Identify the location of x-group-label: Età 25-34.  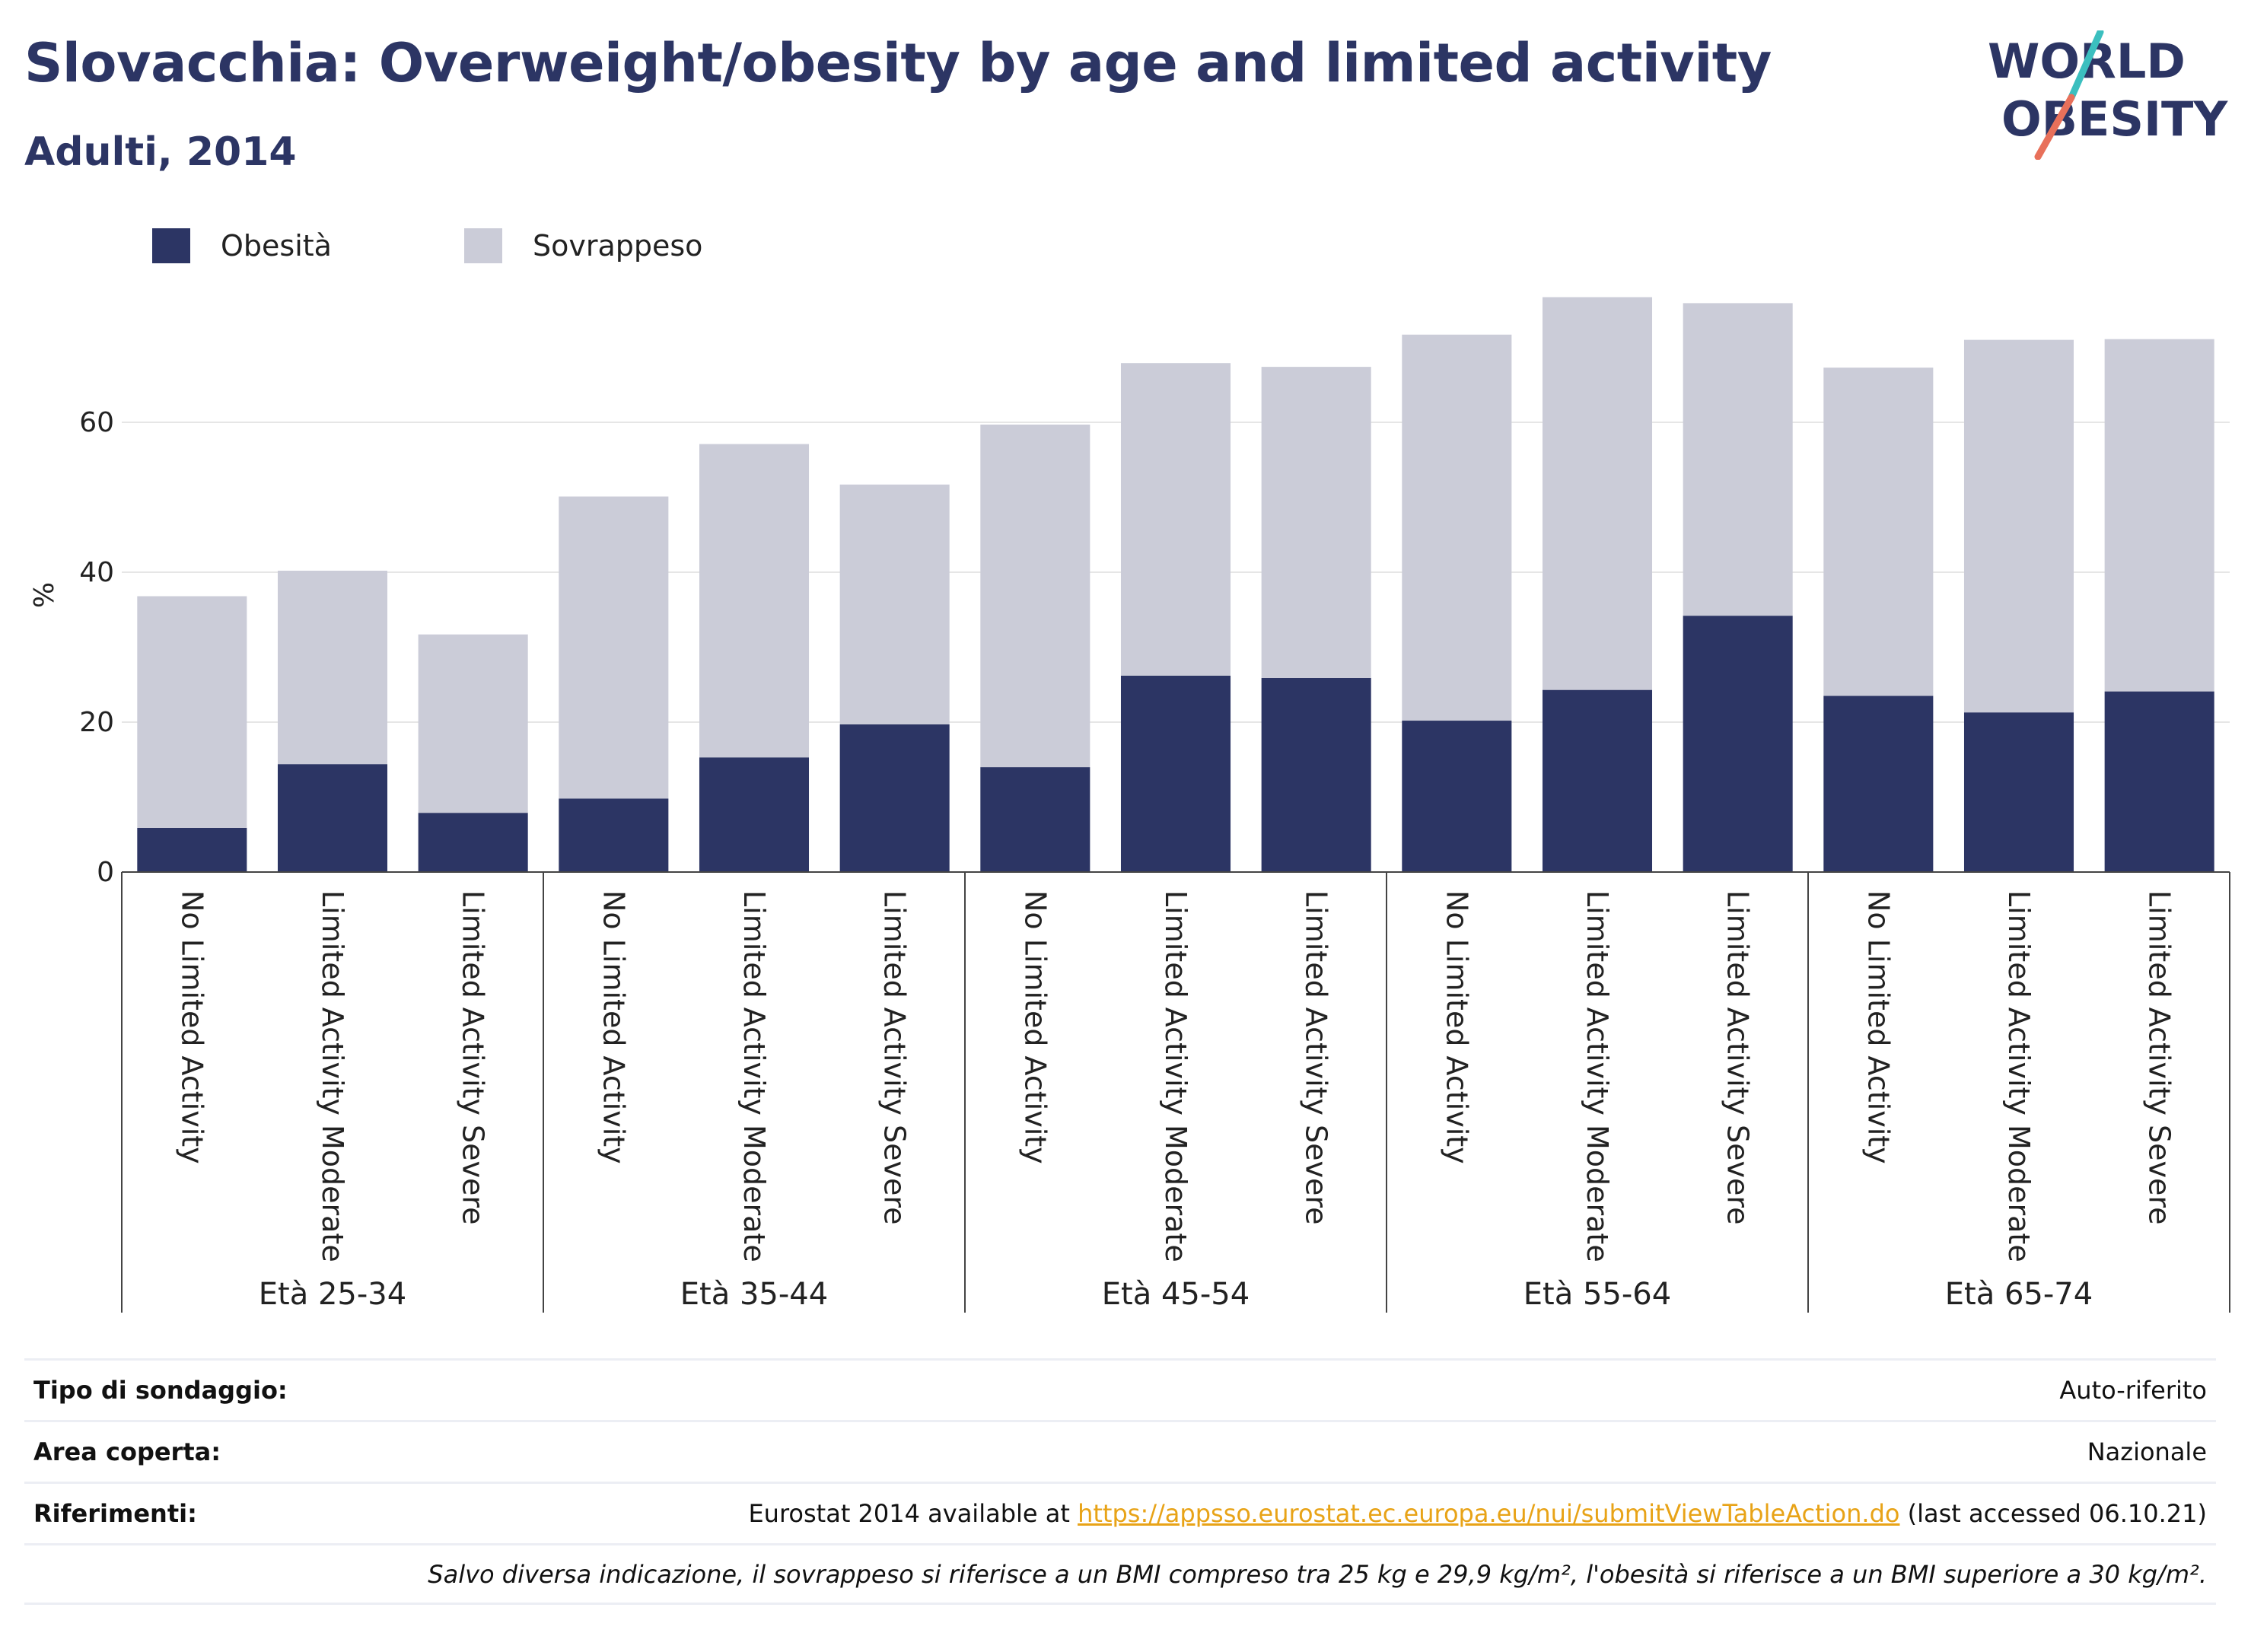
(332, 1294).